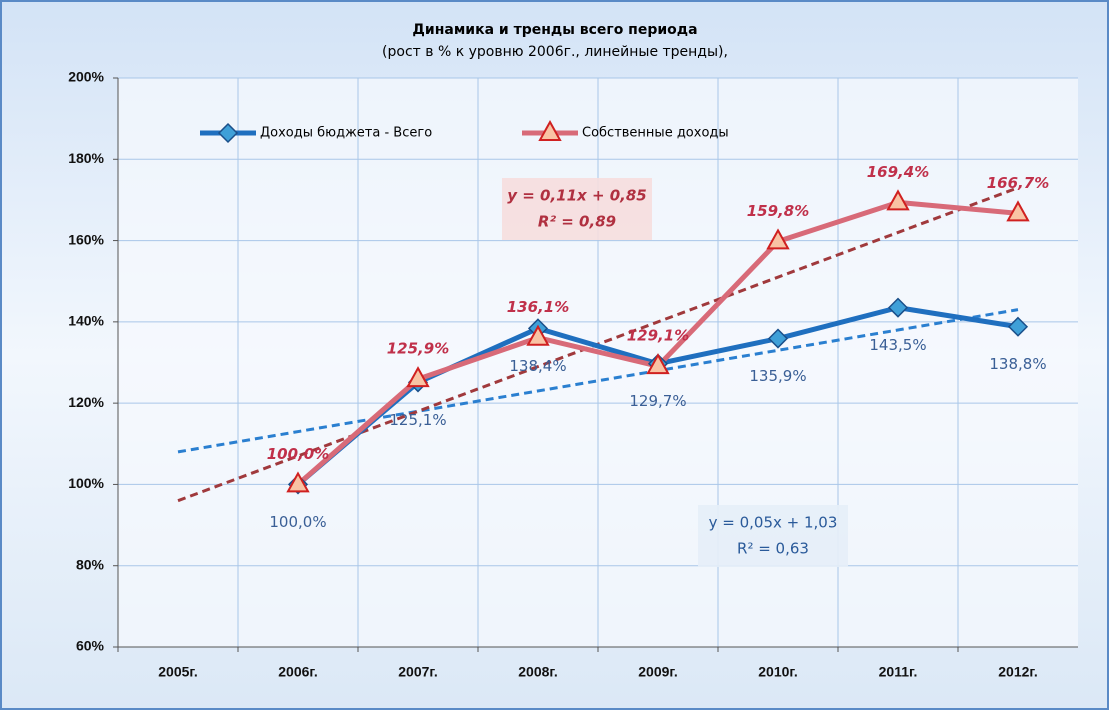 The width and height of the screenshot is (1109, 714). What do you see at coordinates (658, 336) in the screenshot?
I see `data-label: 129,1%` at bounding box center [658, 336].